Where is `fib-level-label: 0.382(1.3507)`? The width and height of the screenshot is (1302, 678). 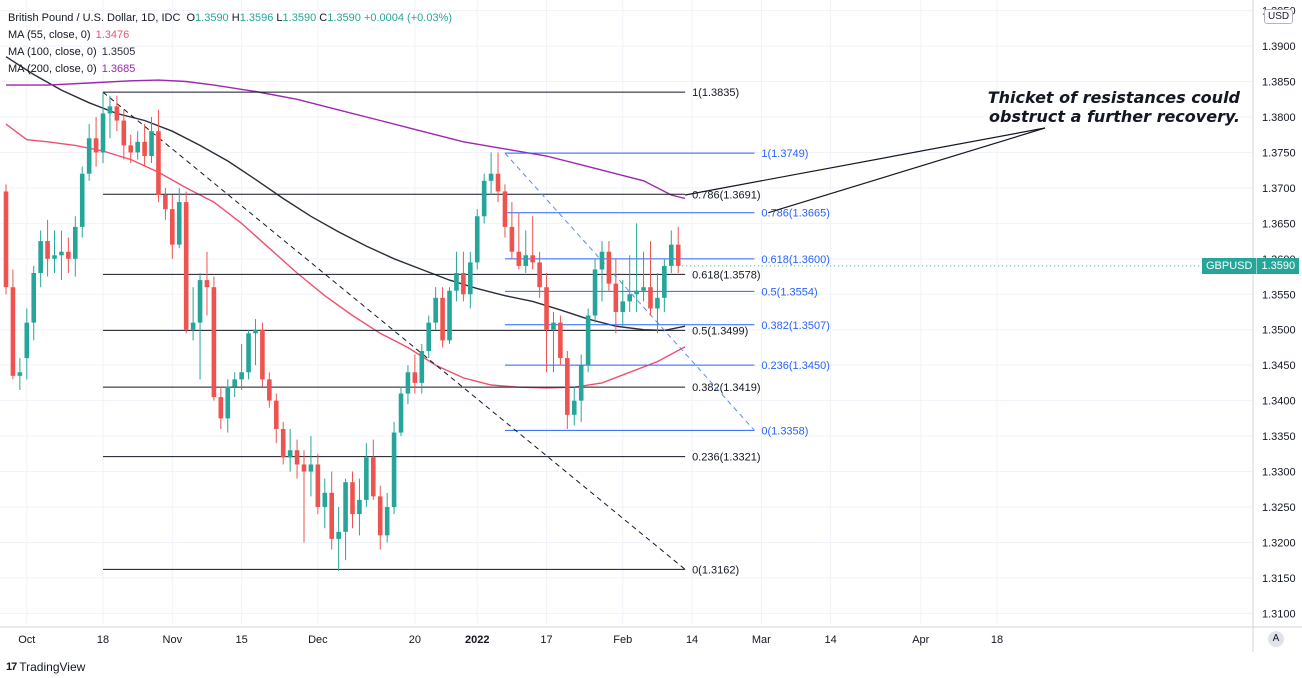 fib-level-label: 0.382(1.3507) is located at coordinates (795, 326).